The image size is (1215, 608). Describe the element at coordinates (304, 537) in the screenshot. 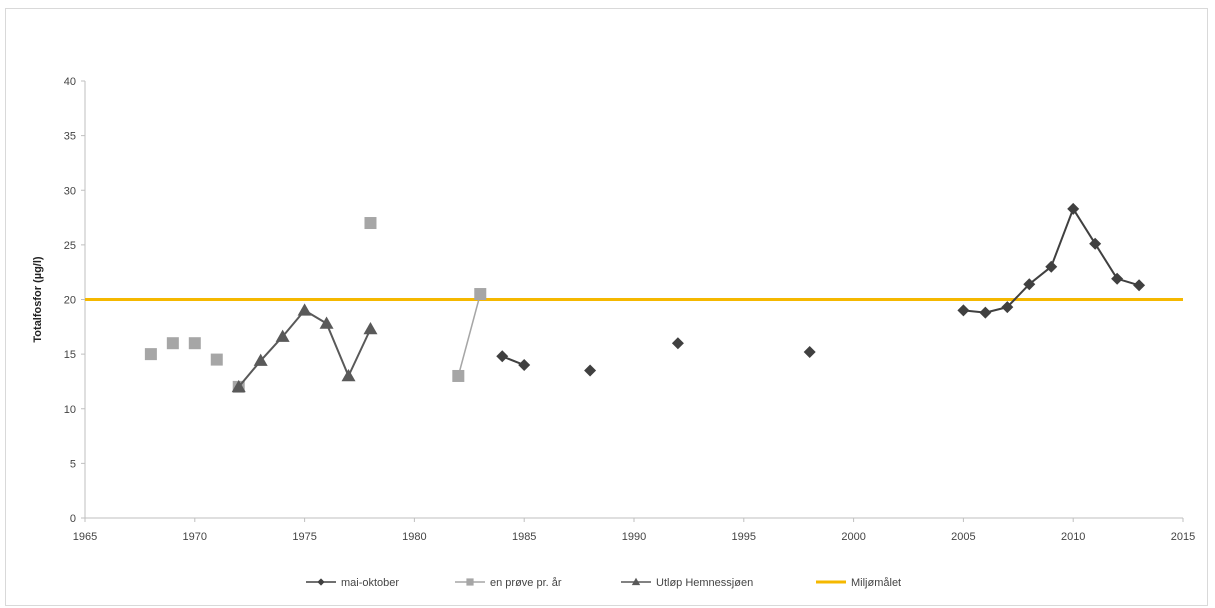

I see `x-tick-label: 1975` at that location.